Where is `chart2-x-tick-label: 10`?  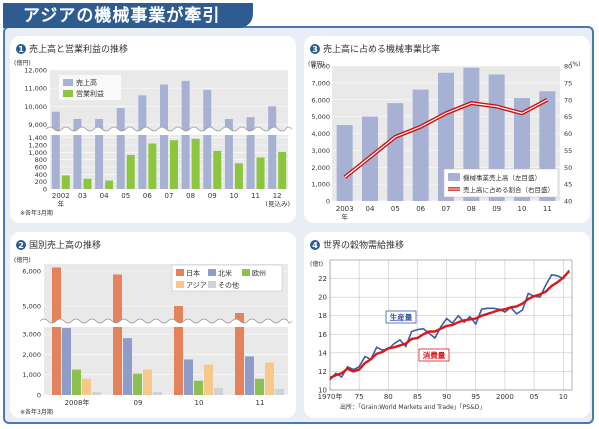 chart2-x-tick-label: 10 is located at coordinates (199, 403).